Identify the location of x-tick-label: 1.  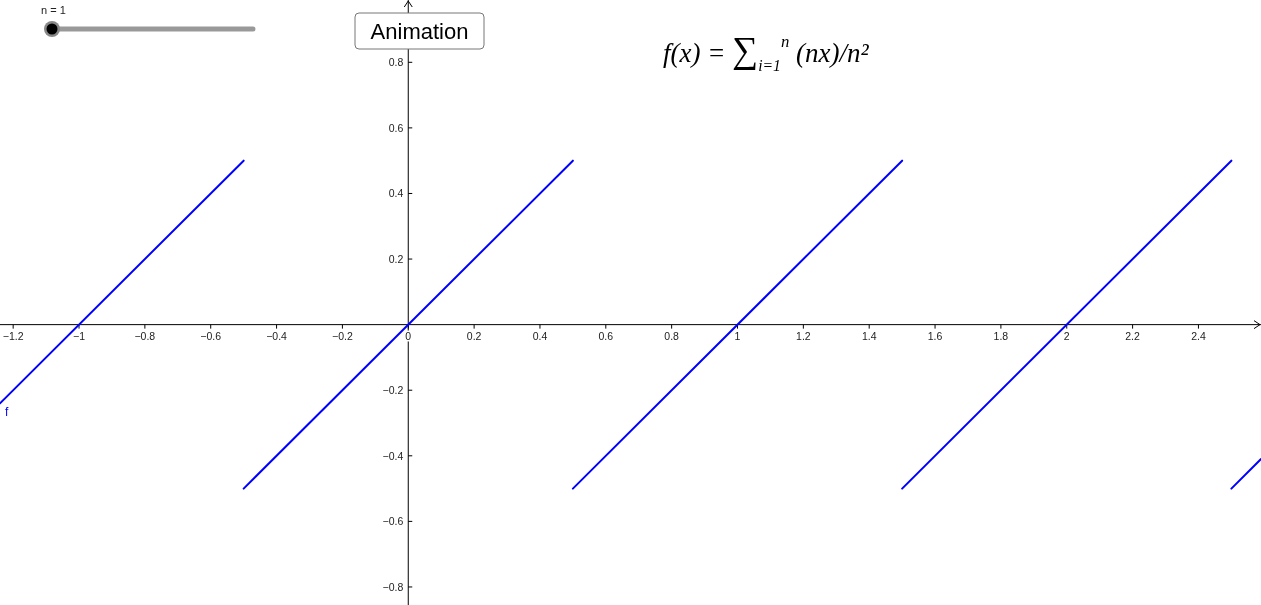
(737, 335).